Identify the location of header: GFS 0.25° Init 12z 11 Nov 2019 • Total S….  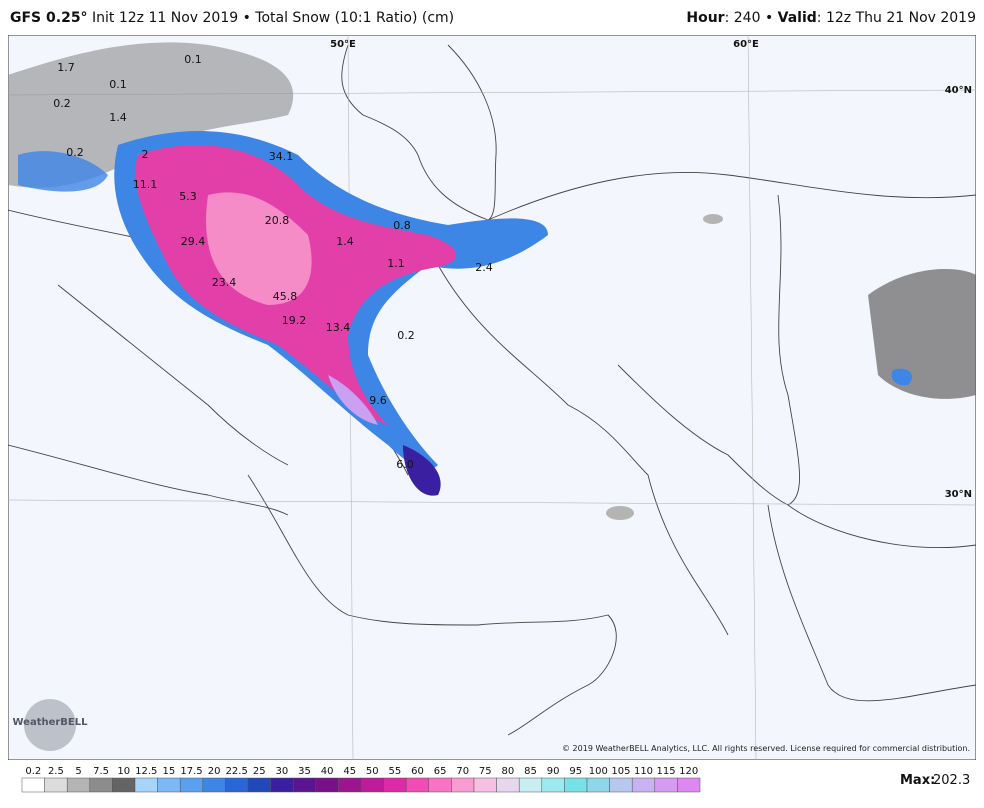
(492, 21).